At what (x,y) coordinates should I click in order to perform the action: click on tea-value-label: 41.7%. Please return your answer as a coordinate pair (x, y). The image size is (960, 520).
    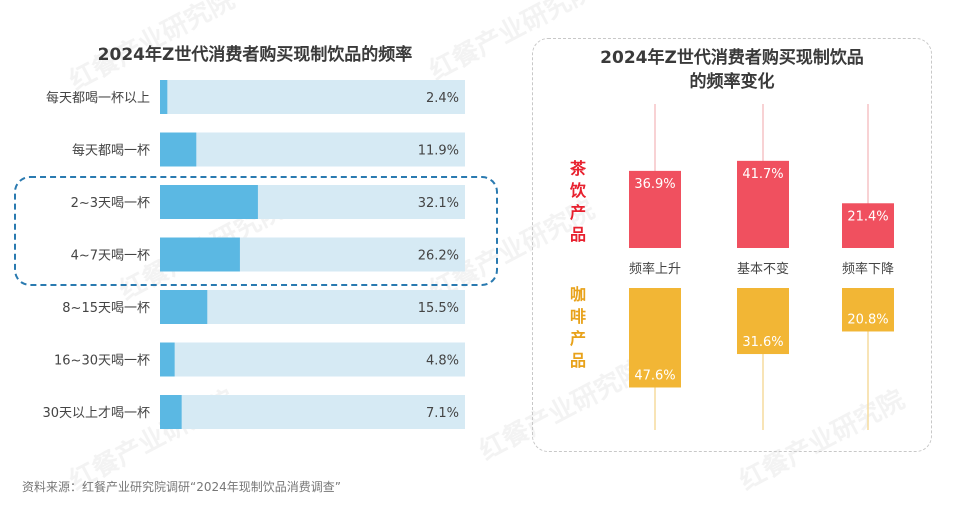
    Looking at the image, I should click on (762, 174).